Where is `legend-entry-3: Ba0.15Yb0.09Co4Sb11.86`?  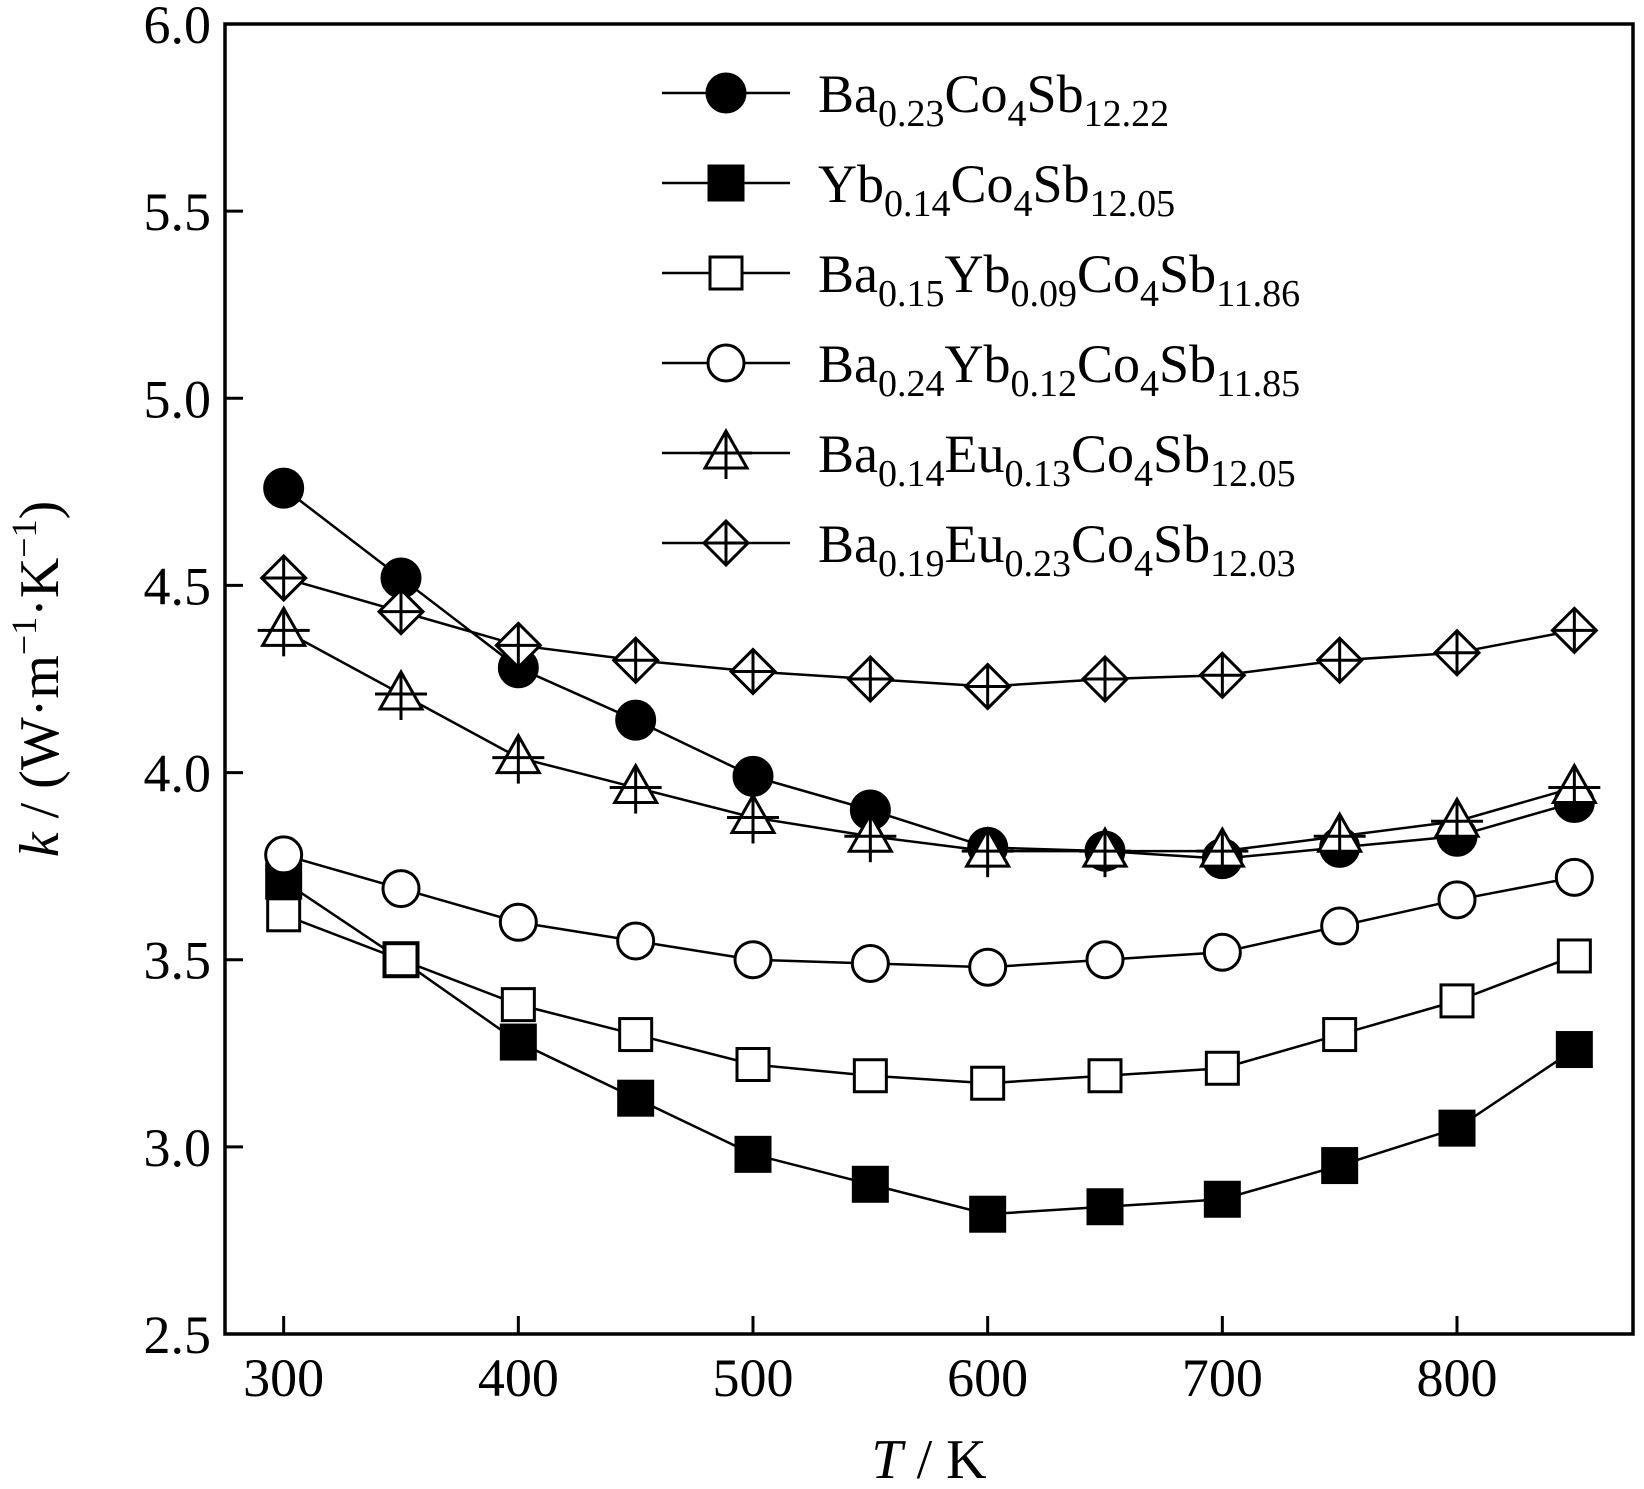
legend-entry-3: Ba0.15Yb0.09Co4Sb11.86 is located at coordinates (981, 279).